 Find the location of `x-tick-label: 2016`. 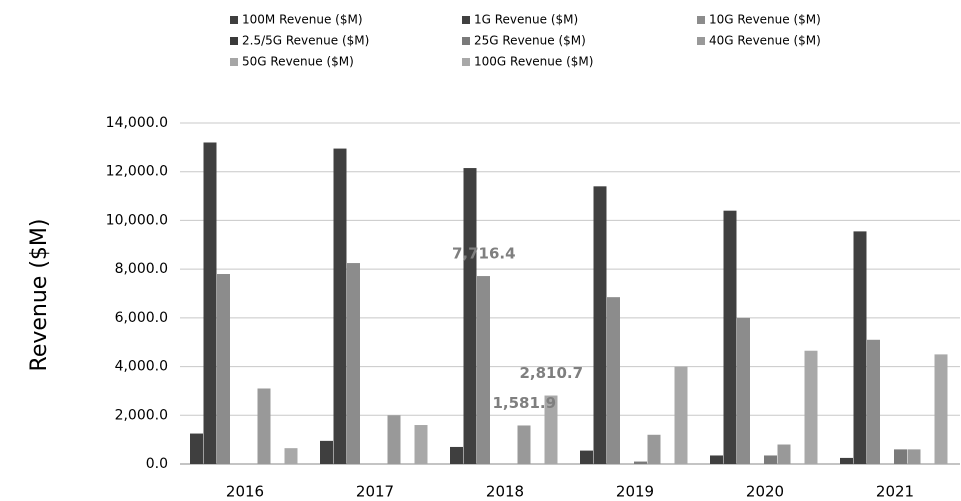

x-tick-label: 2016 is located at coordinates (245, 492).